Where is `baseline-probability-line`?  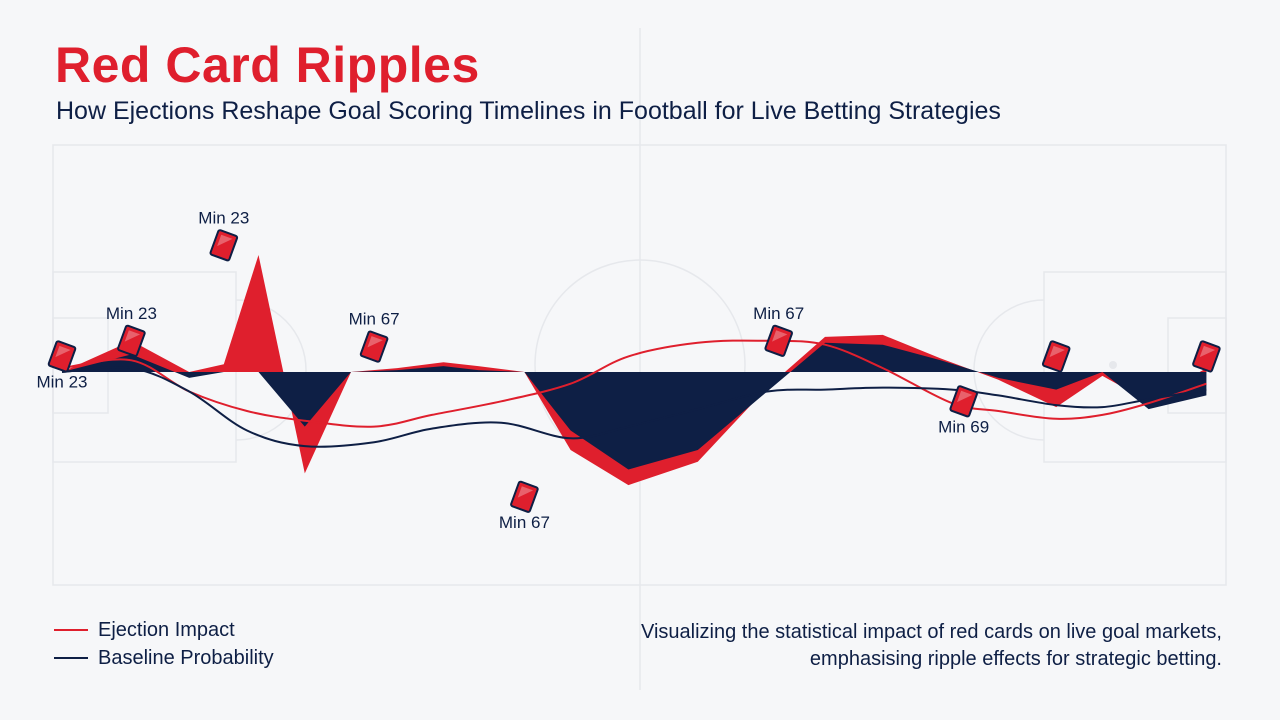 baseline-probability-line is located at coordinates (634, 407).